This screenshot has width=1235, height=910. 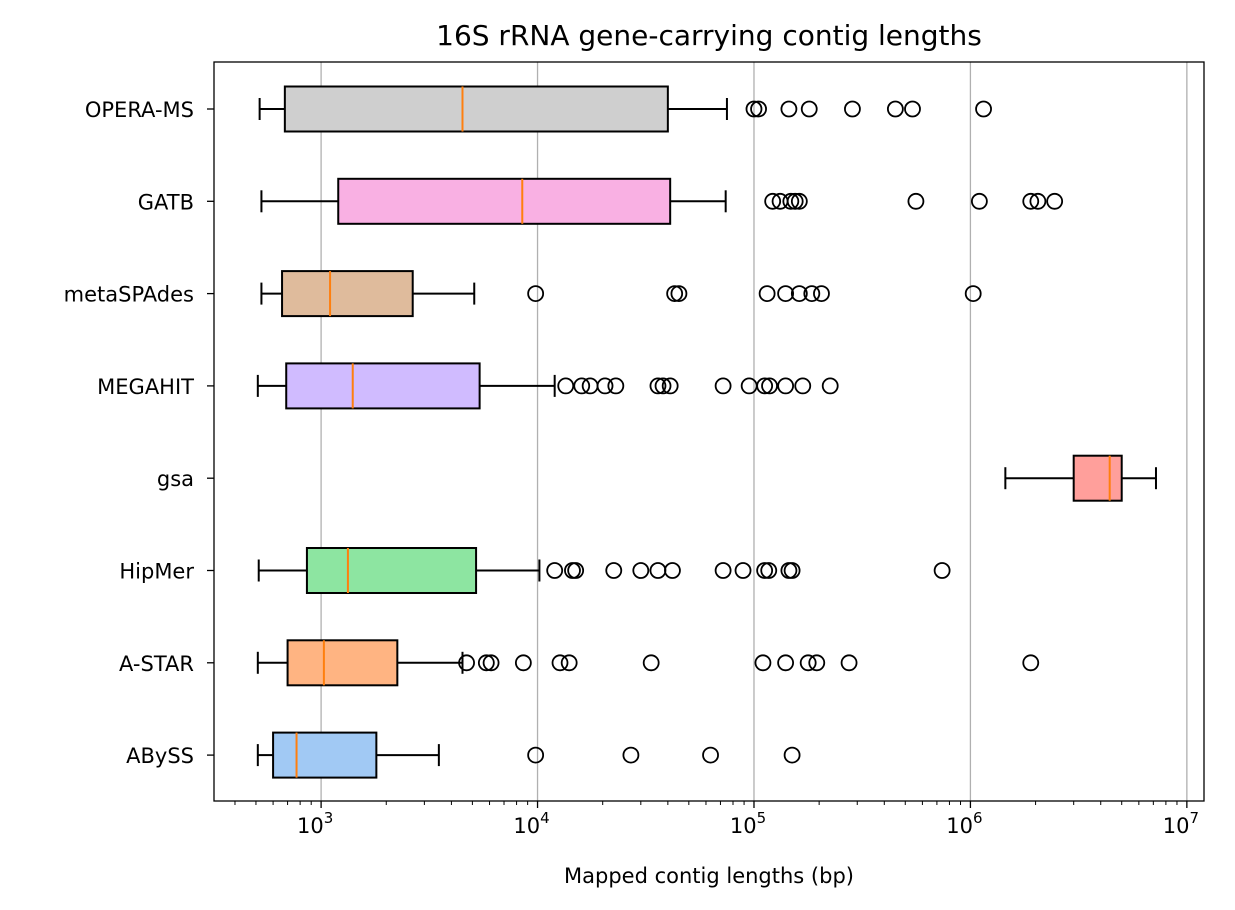 I want to click on y-tick-label: ABySS, so click(x=160, y=756).